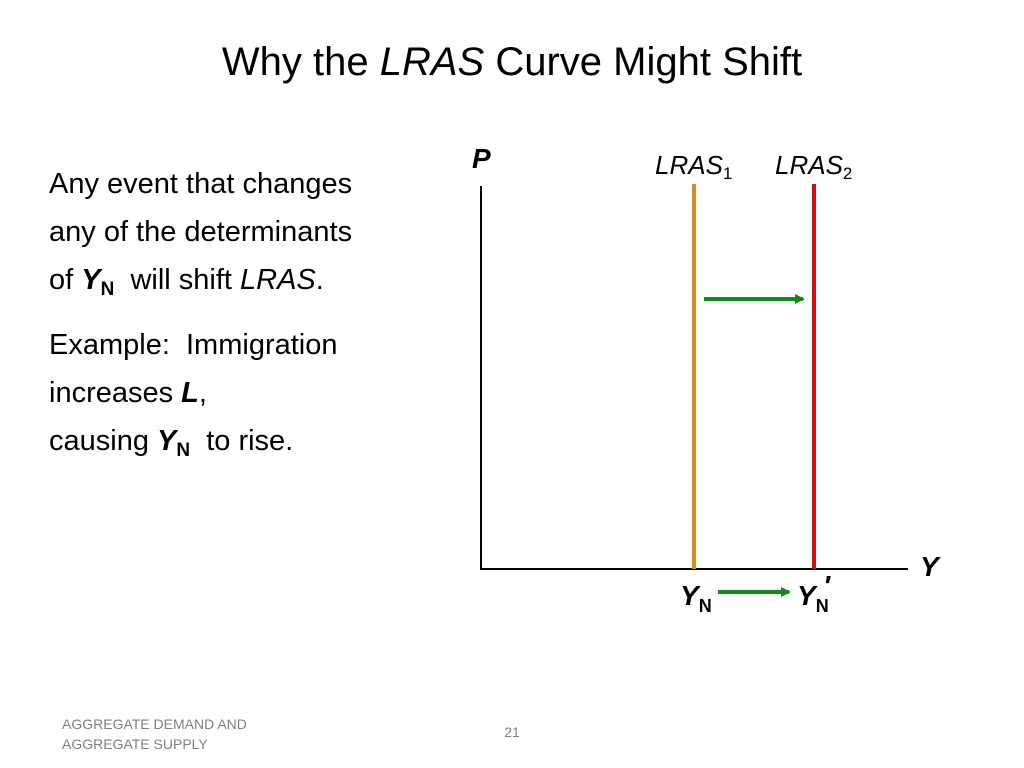 The height and width of the screenshot is (768, 1024). What do you see at coordinates (172, 734) in the screenshot?
I see `footer-left: AGGREGATE DEMAND AND AGGREGATE SUPPLY` at bounding box center [172, 734].